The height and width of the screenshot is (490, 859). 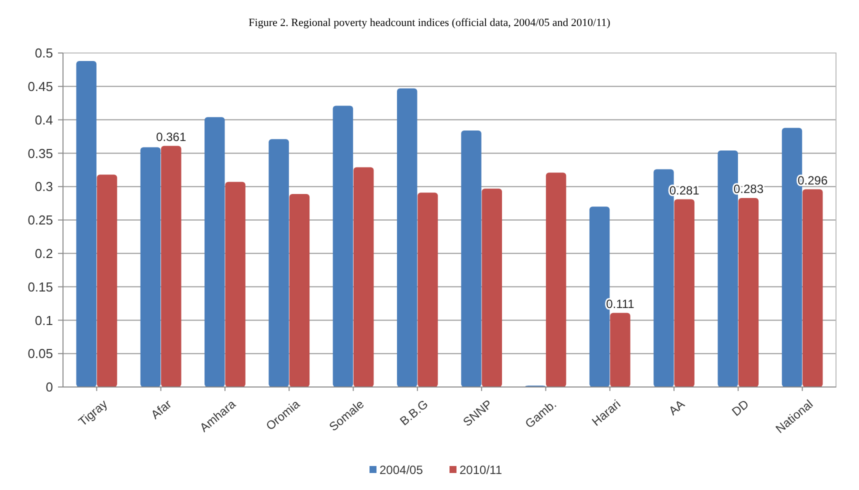 I want to click on y-tick-label: 0.15, so click(x=40, y=286).